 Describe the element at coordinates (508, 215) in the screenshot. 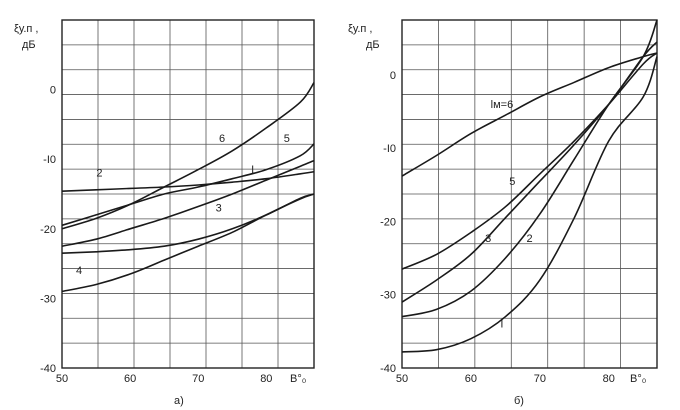

I see `curve-labels-b: lм=6 5 3 2 I` at that location.